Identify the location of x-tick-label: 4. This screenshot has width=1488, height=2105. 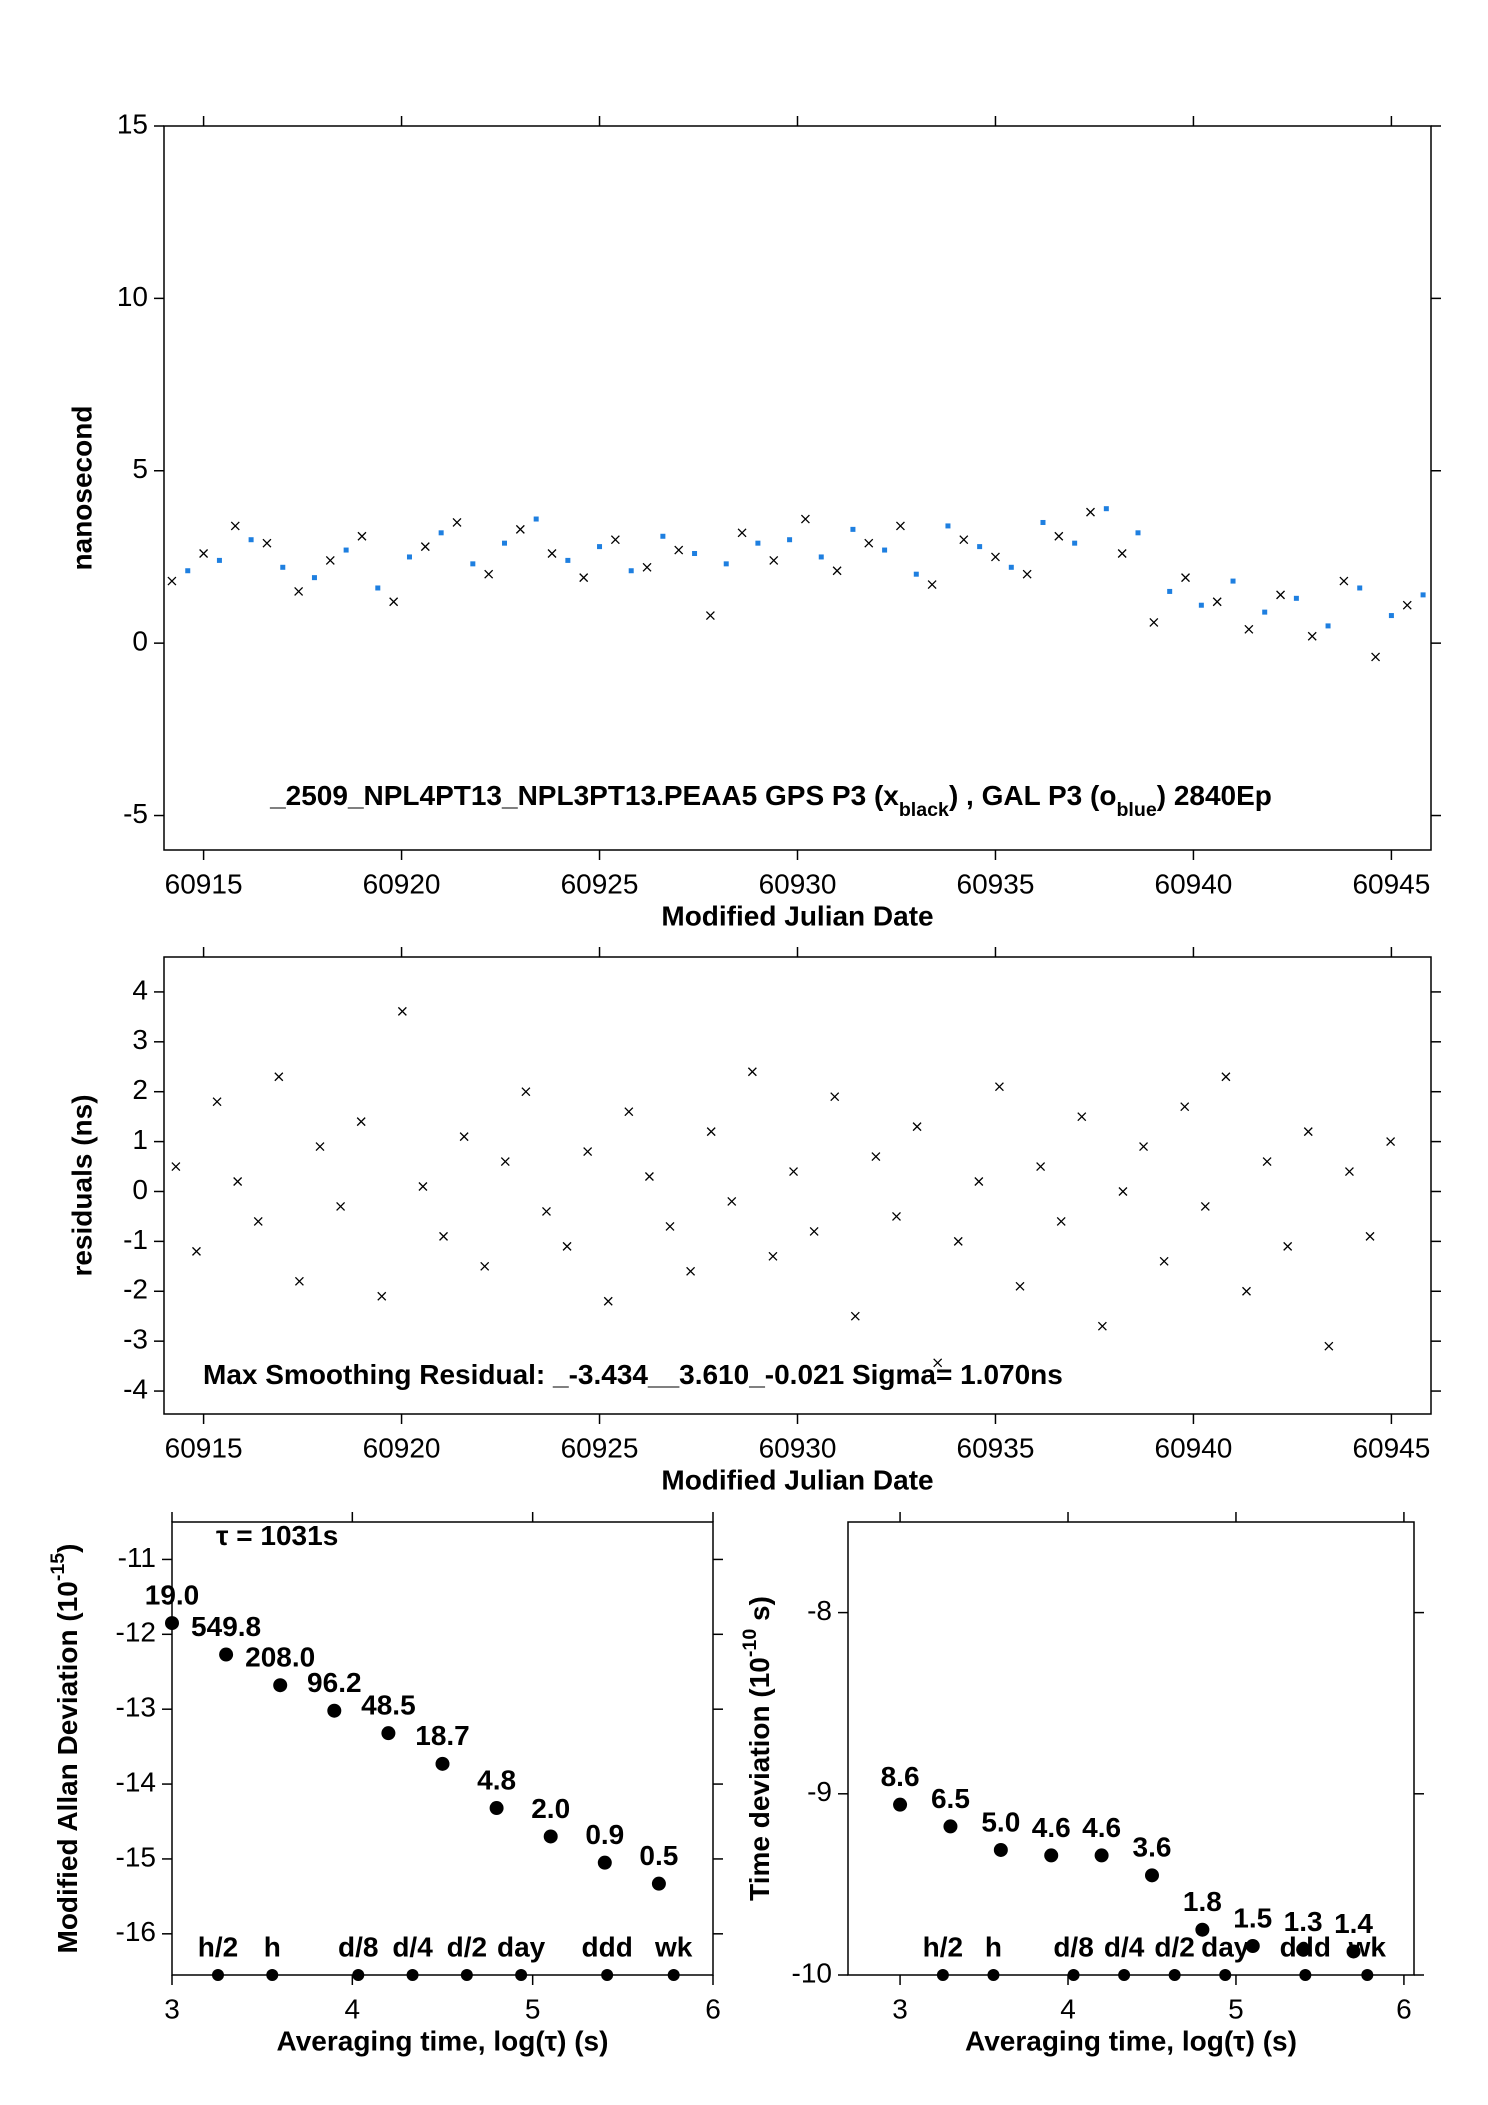
(1068, 2008).